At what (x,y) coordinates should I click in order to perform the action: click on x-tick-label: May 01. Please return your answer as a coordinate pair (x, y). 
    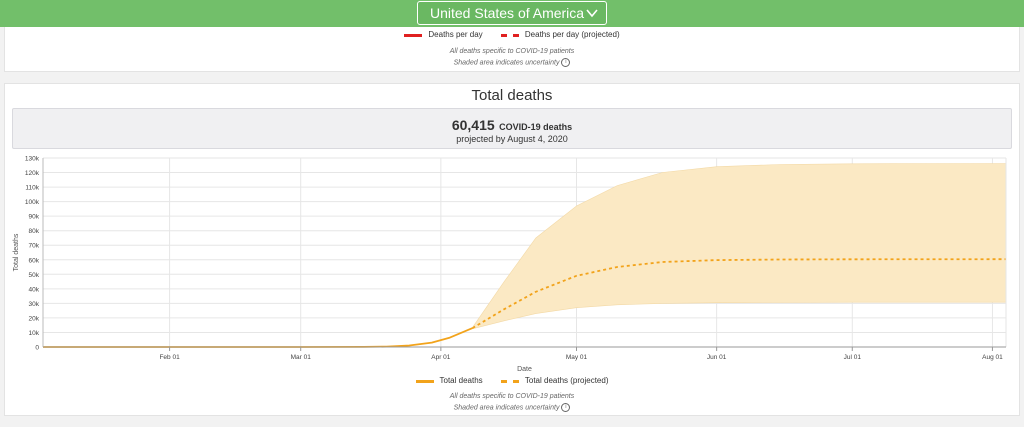
    Looking at the image, I should click on (577, 357).